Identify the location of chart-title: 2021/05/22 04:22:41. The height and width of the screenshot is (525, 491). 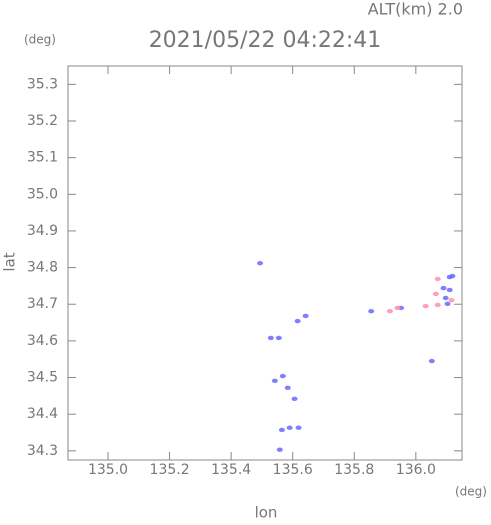
(265, 40).